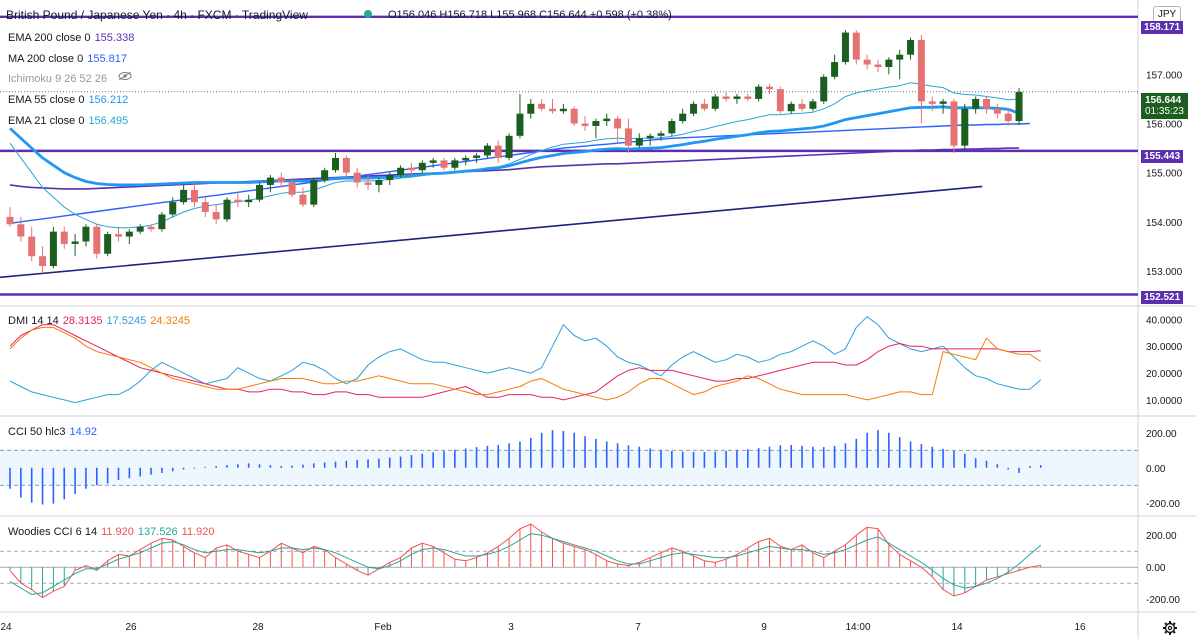 Image resolution: width=1196 pixels, height=639 pixels. I want to click on legend-ema21-label: EMA 21 close 0, so click(46, 121).